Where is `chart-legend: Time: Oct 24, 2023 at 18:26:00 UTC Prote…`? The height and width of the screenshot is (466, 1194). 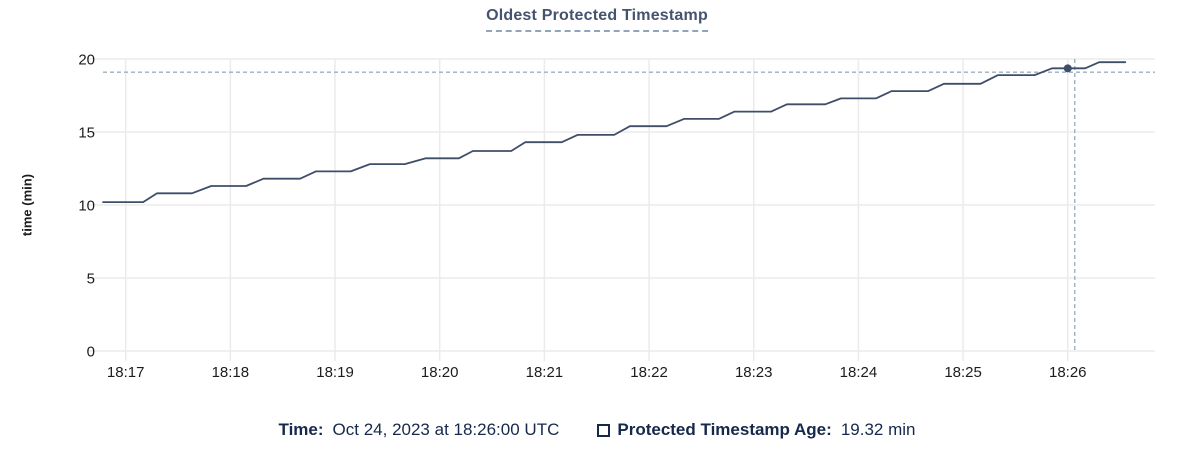
chart-legend: Time: Oct 24, 2023 at 18:26:00 UTC Prote… is located at coordinates (597, 430).